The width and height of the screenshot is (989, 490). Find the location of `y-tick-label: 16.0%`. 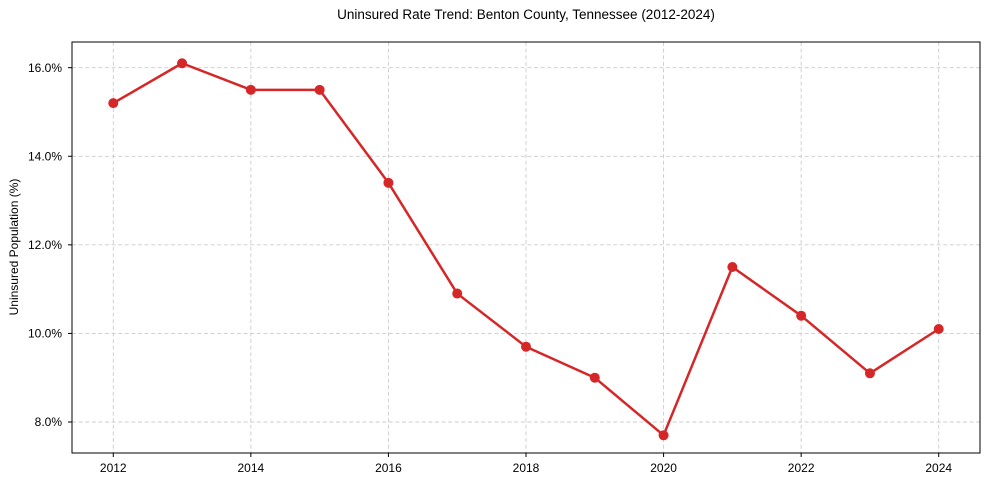

y-tick-label: 16.0% is located at coordinates (45, 68).